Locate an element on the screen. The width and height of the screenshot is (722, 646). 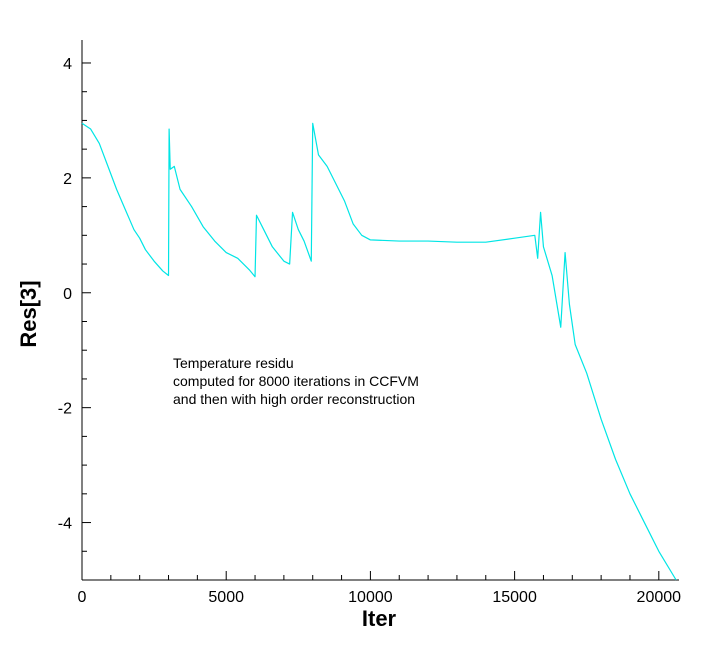
y-tick-label: 4 is located at coordinates (67, 64).